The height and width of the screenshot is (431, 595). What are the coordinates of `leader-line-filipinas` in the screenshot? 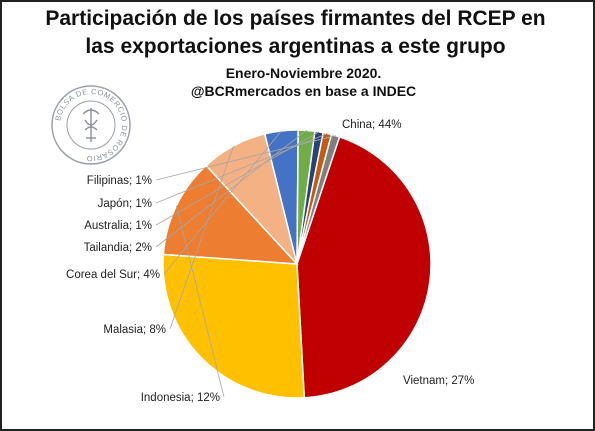 It's located at (245, 158).